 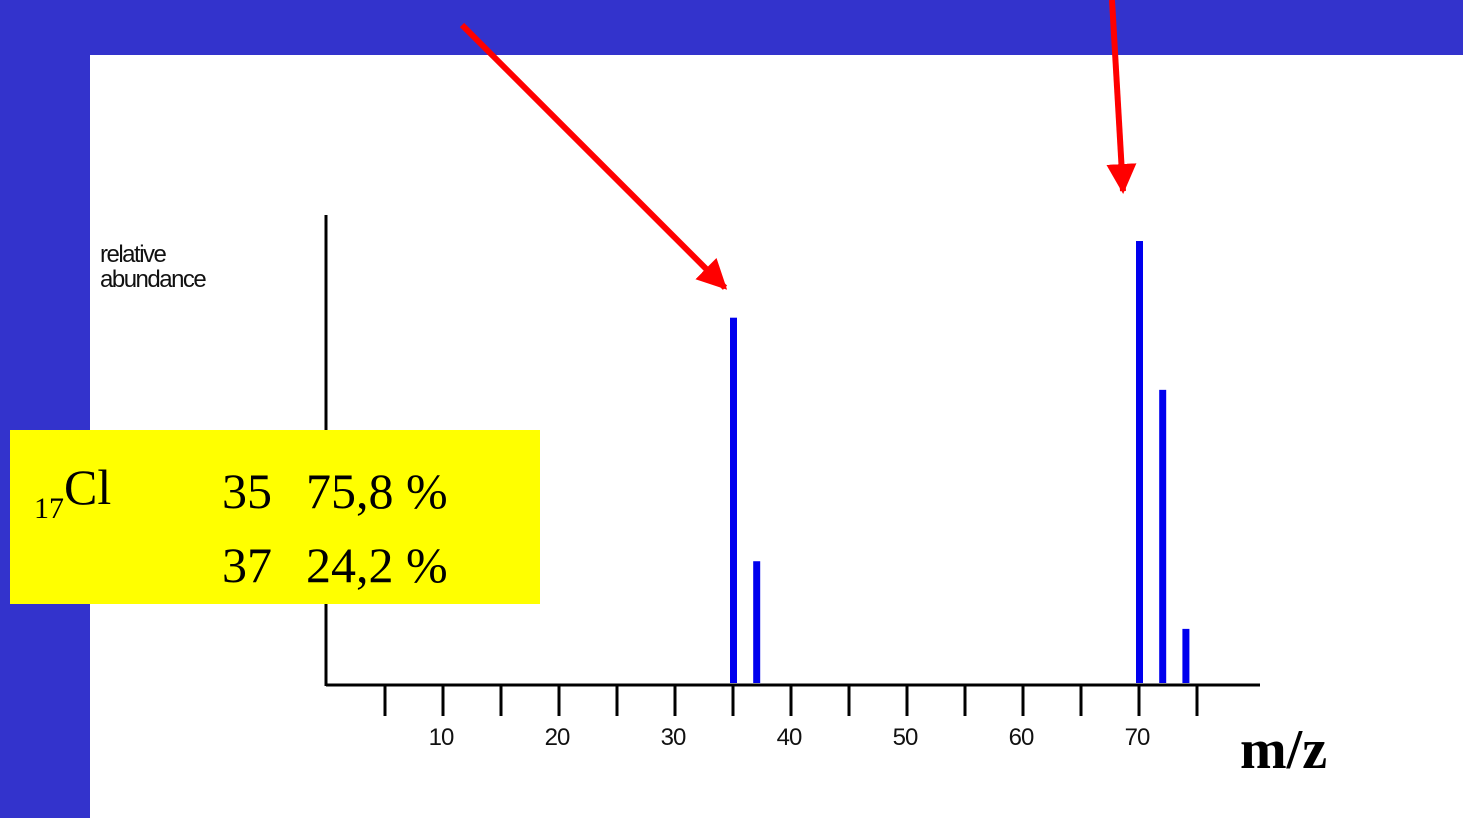 I want to click on x-axis-label: m/z, so click(x=1284, y=750).